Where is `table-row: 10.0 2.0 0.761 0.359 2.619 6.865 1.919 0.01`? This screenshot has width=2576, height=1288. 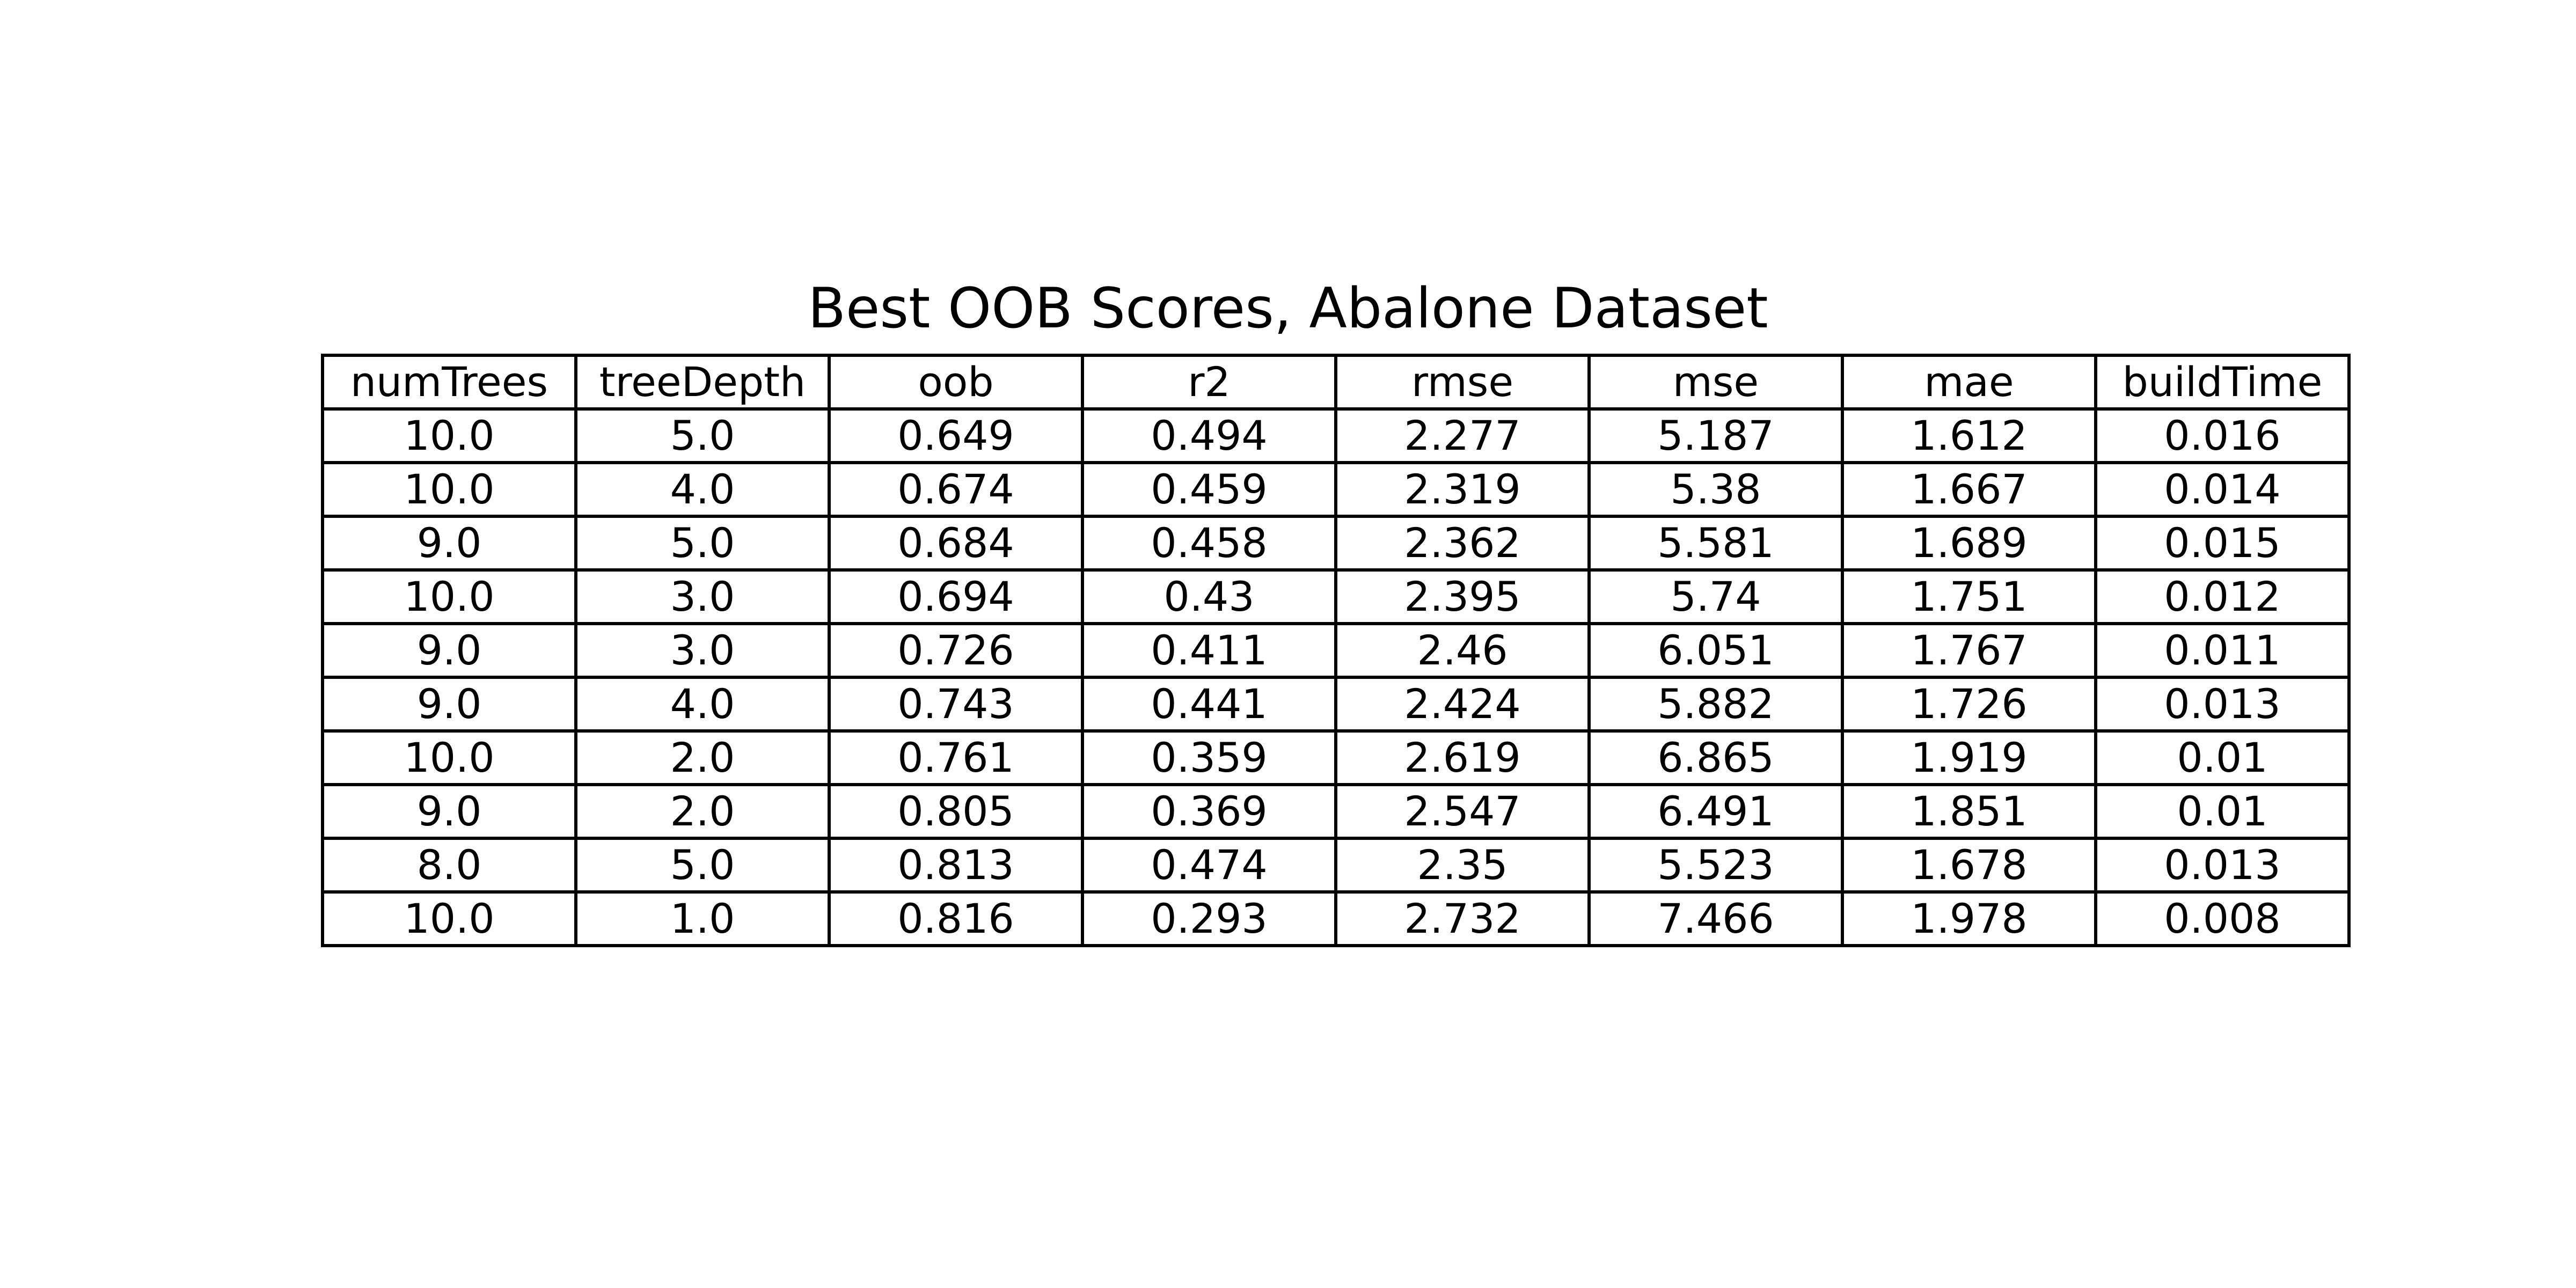
table-row: 10.0 2.0 0.761 0.359 2.619 6.865 1.919 0.01 is located at coordinates (1336, 757).